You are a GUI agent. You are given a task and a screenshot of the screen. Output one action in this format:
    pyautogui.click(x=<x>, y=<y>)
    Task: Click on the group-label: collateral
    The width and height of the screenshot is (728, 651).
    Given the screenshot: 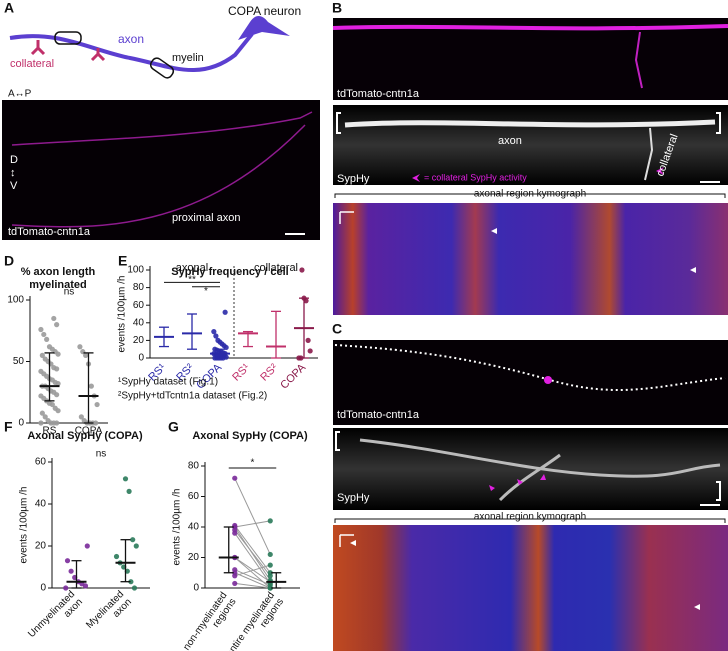 What is the action you would take?
    pyautogui.click(x=276, y=268)
    